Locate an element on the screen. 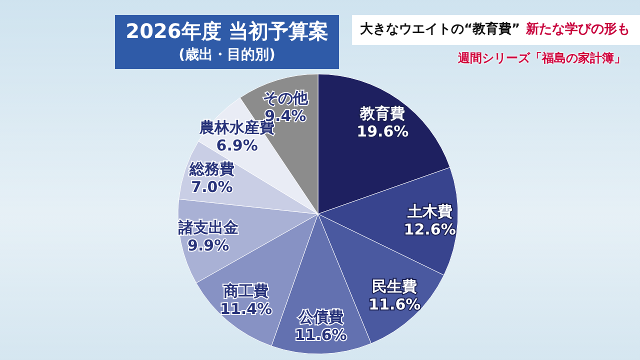 This screenshot has height=360, width=640. data-label: 12.6% is located at coordinates (430, 229).